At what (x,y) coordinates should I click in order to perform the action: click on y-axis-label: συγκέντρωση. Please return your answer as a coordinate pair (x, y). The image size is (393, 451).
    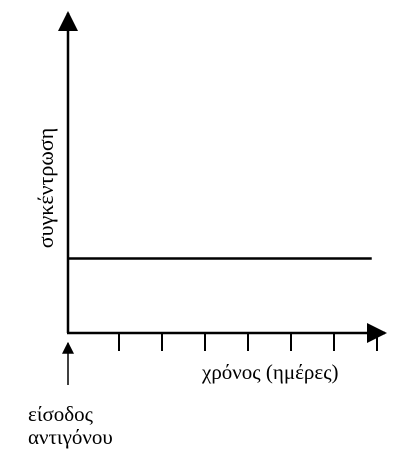
    Looking at the image, I should click on (45, 188).